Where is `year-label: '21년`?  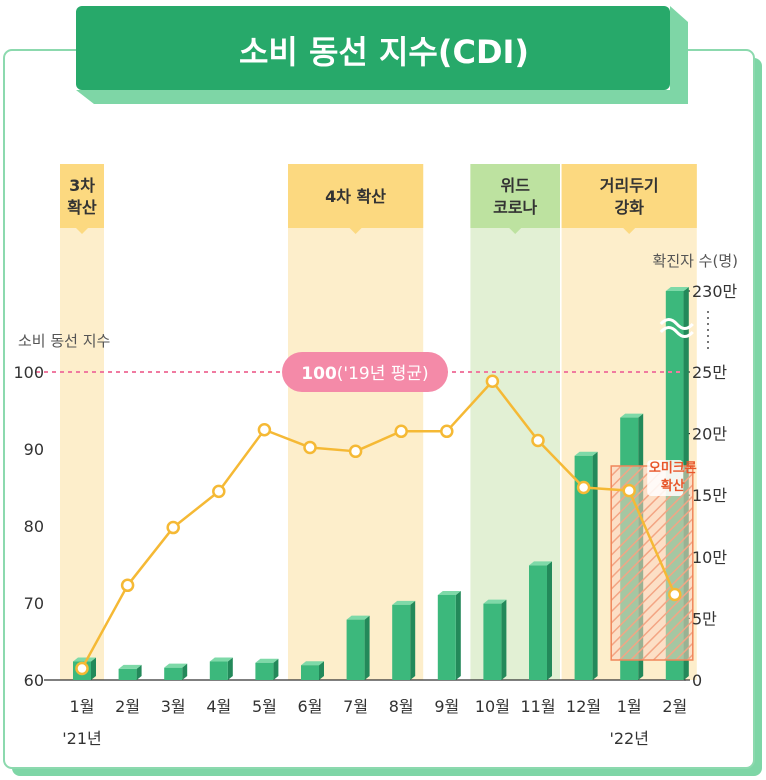 year-label: '21년 is located at coordinates (81, 738).